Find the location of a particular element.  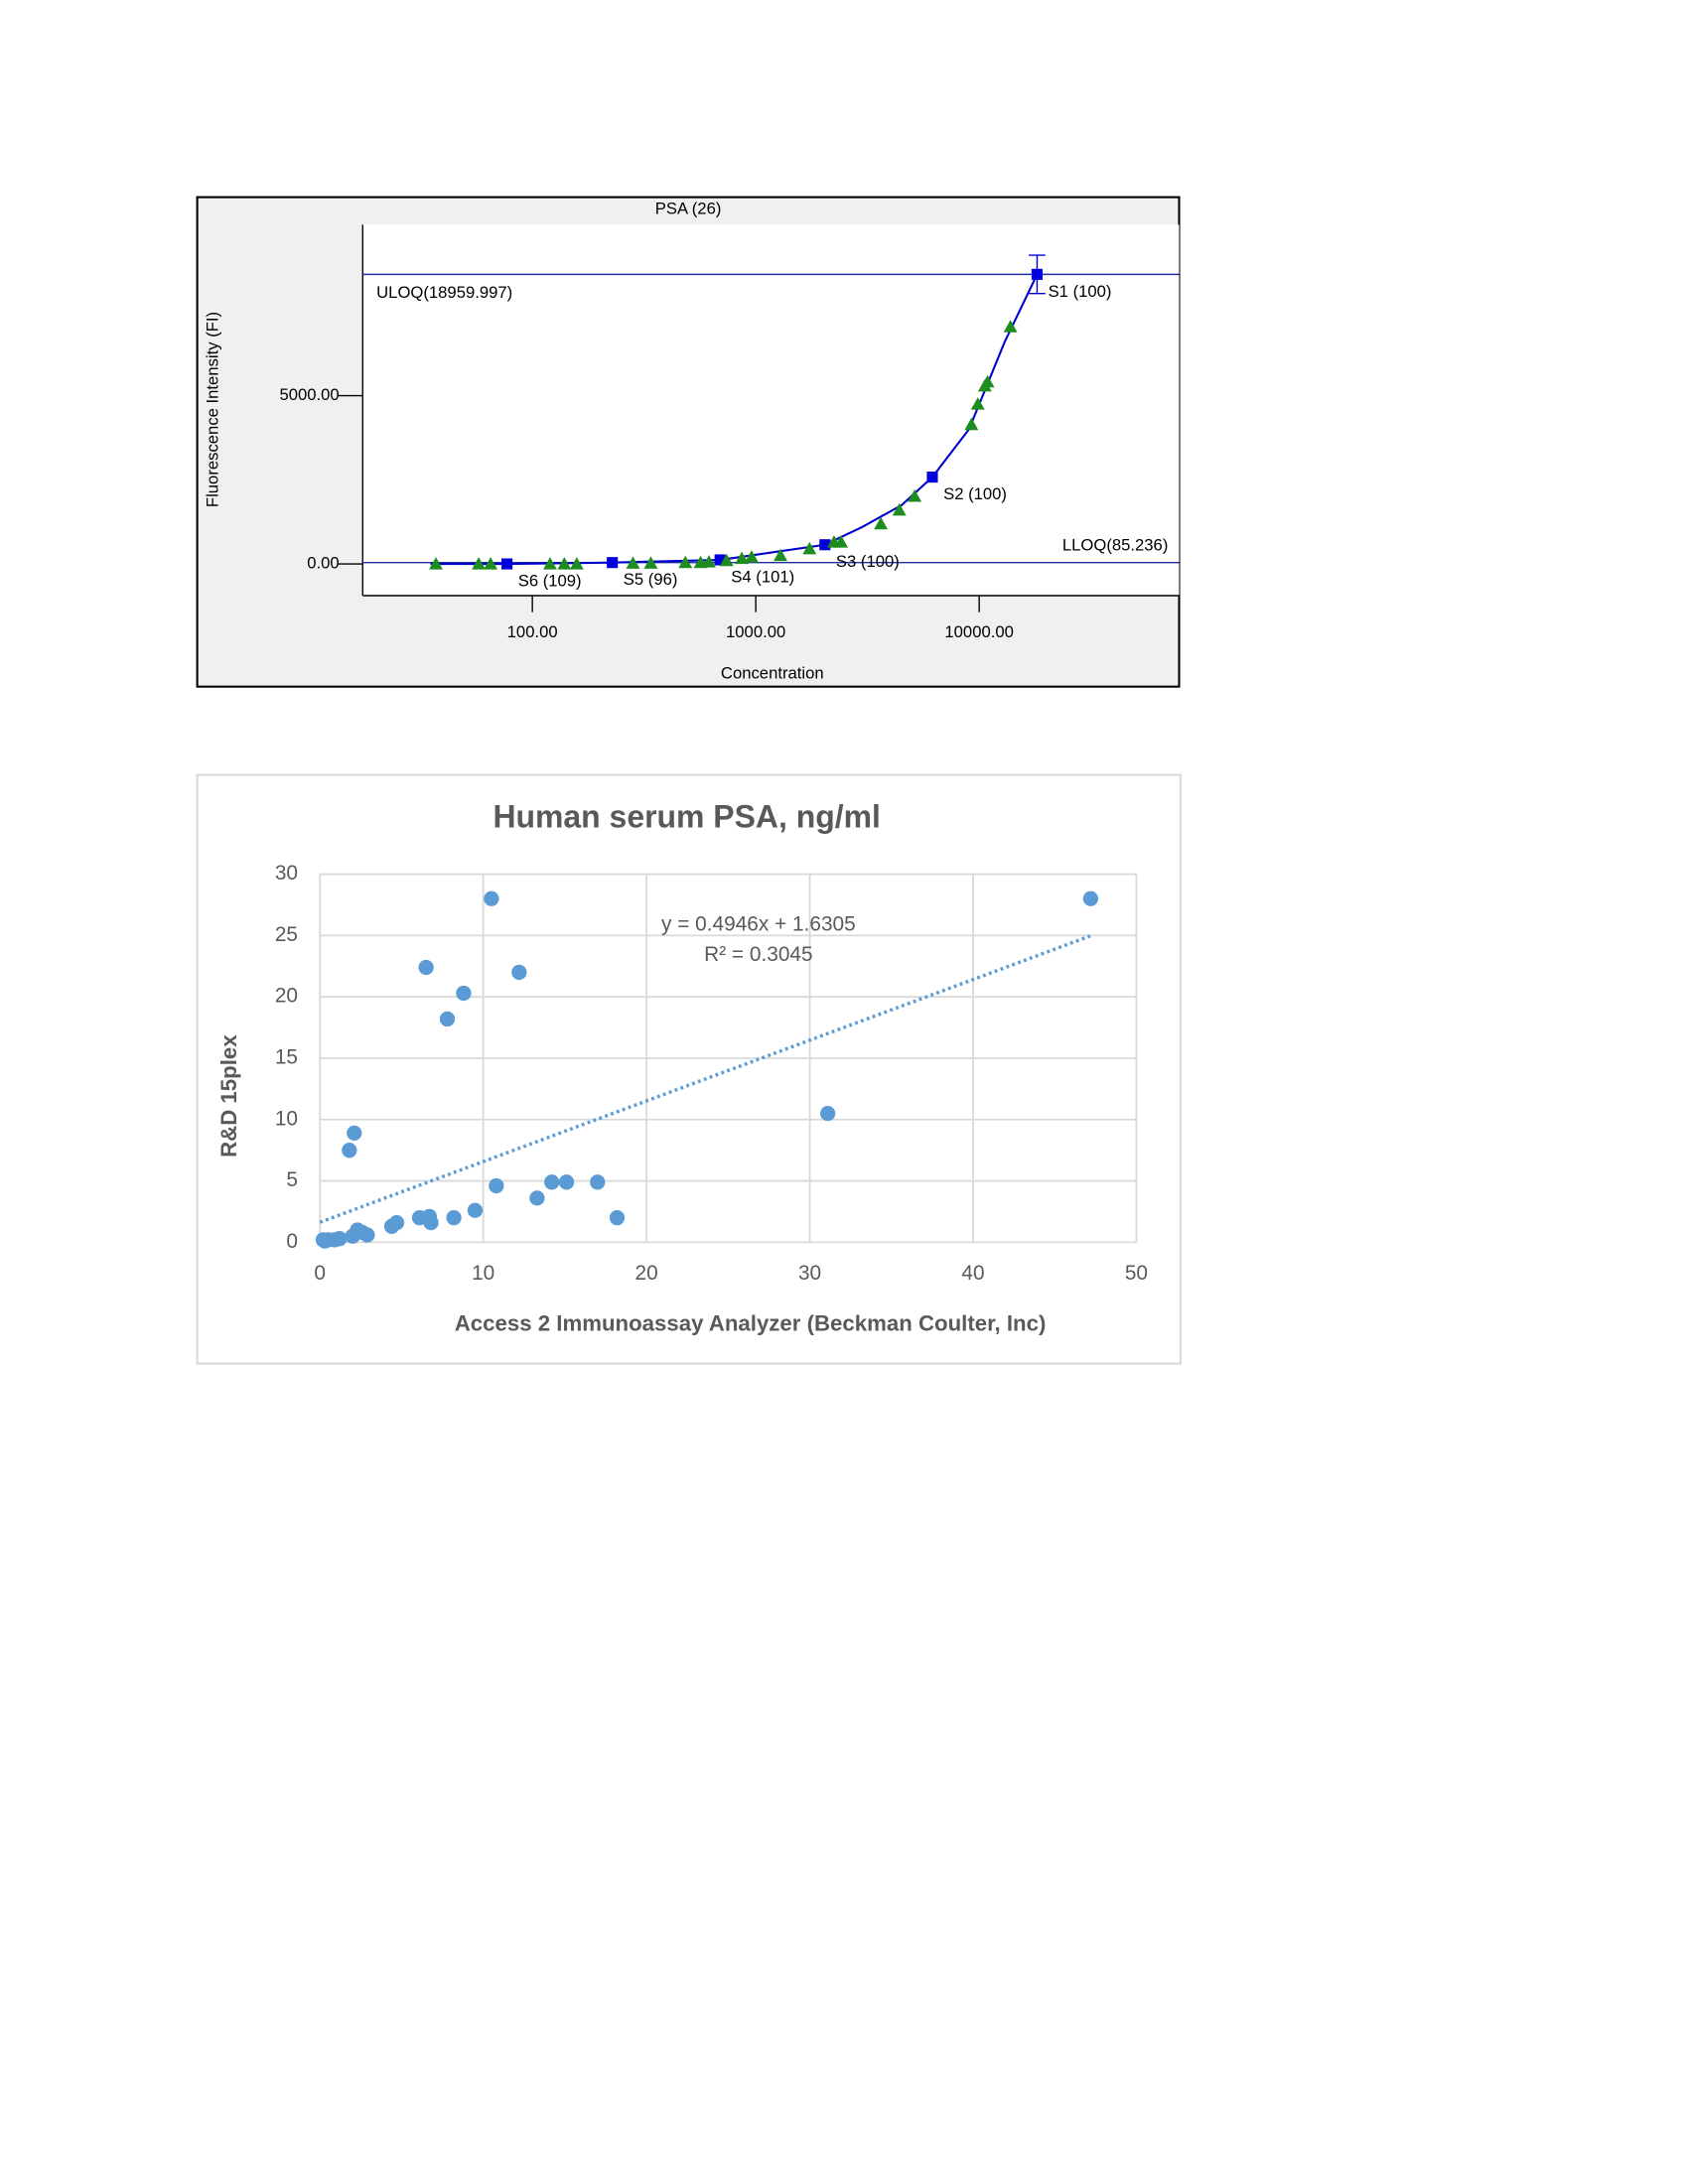

point-label: S4 (101) is located at coordinates (762, 576).